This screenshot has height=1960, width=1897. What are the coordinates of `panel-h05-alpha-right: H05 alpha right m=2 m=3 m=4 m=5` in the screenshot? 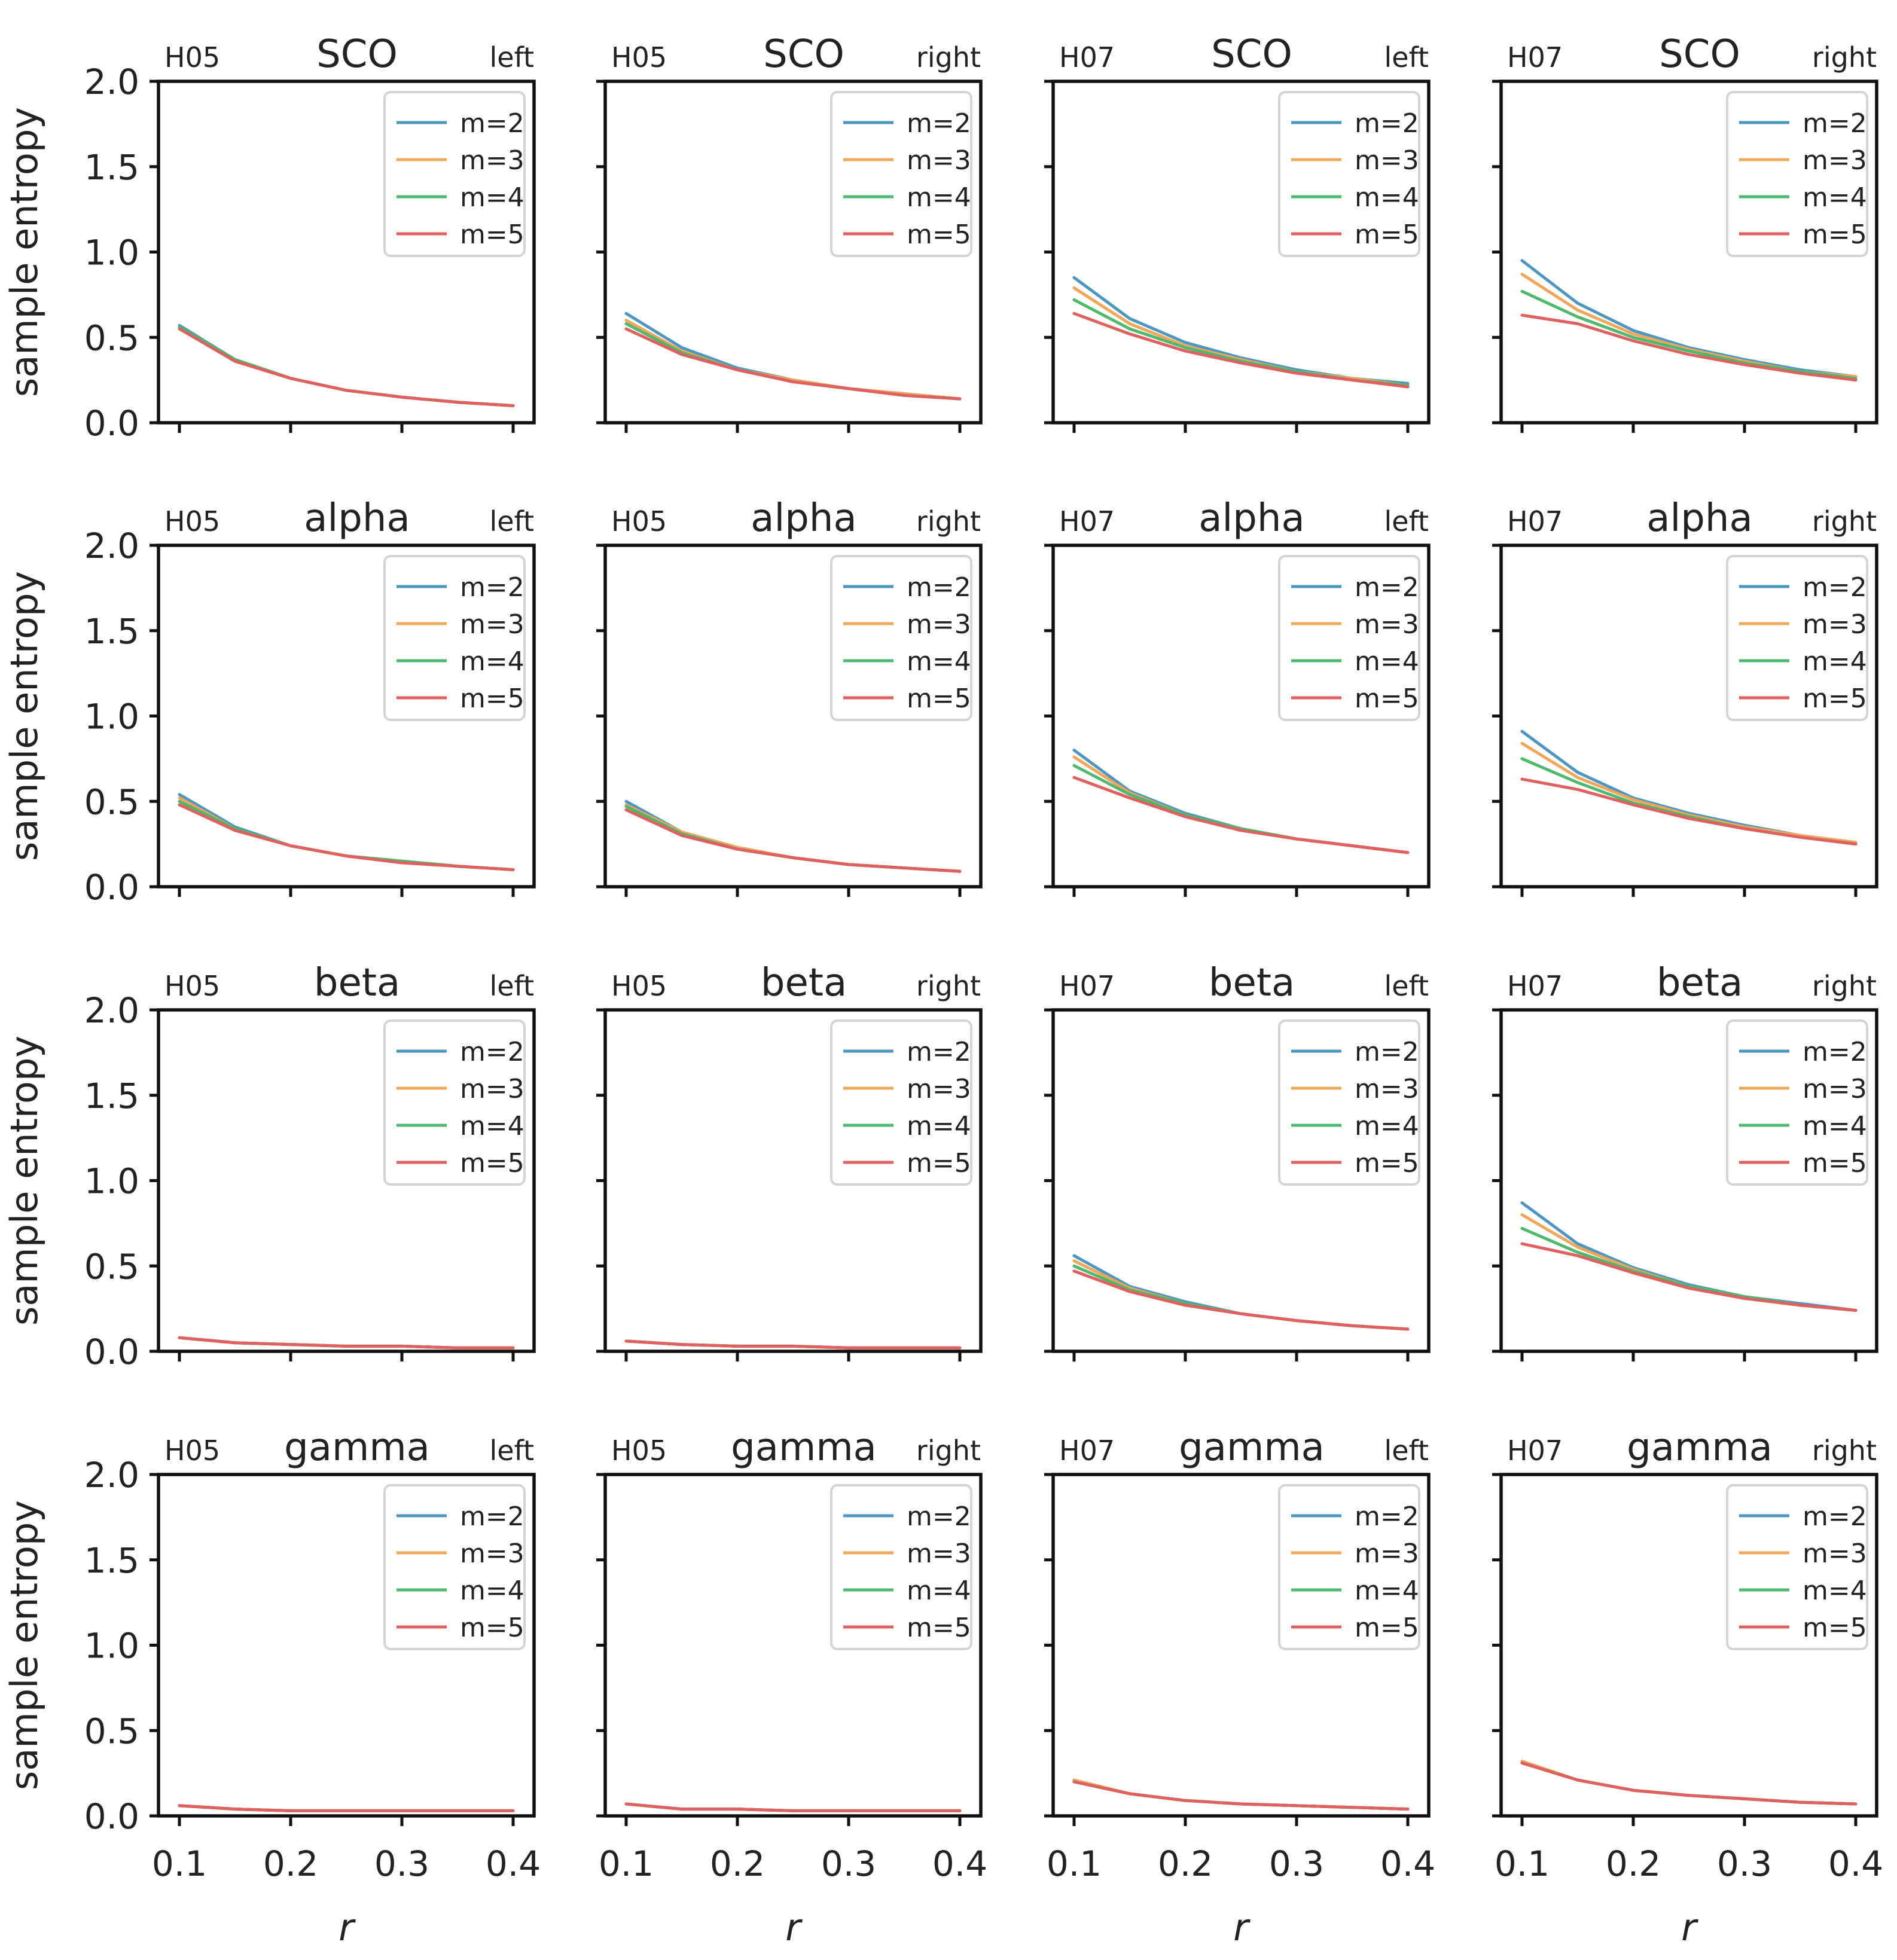 It's located at (790, 696).